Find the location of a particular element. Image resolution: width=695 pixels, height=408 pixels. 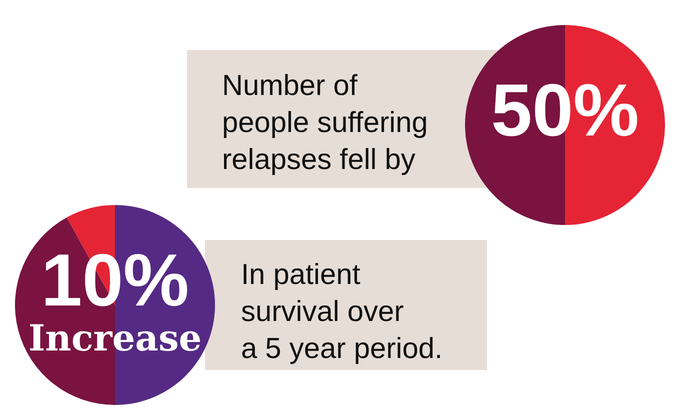

text: Number of people suffering relapses fell by is located at coordinates (325, 123).